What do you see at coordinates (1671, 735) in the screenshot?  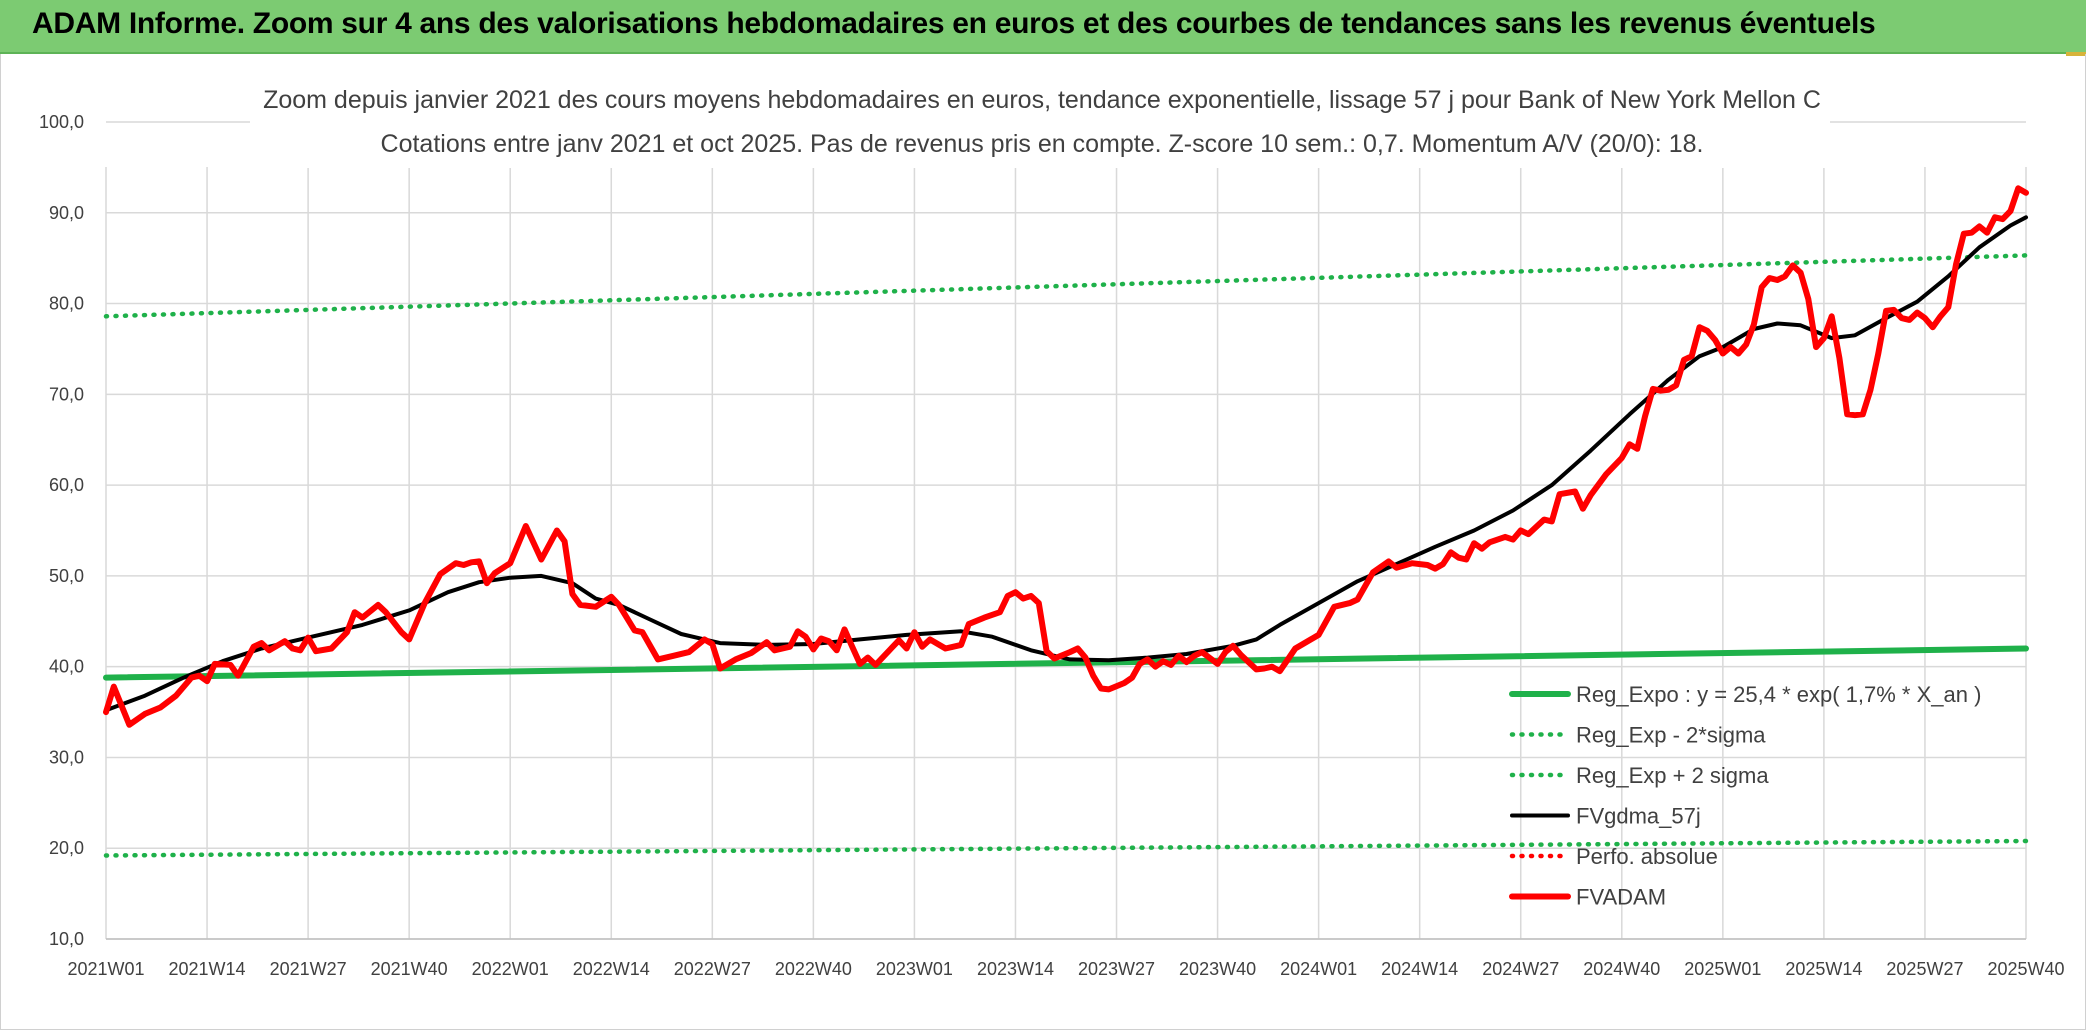 I see `legend-label-low: Reg_Exp - 2*sigma` at bounding box center [1671, 735].